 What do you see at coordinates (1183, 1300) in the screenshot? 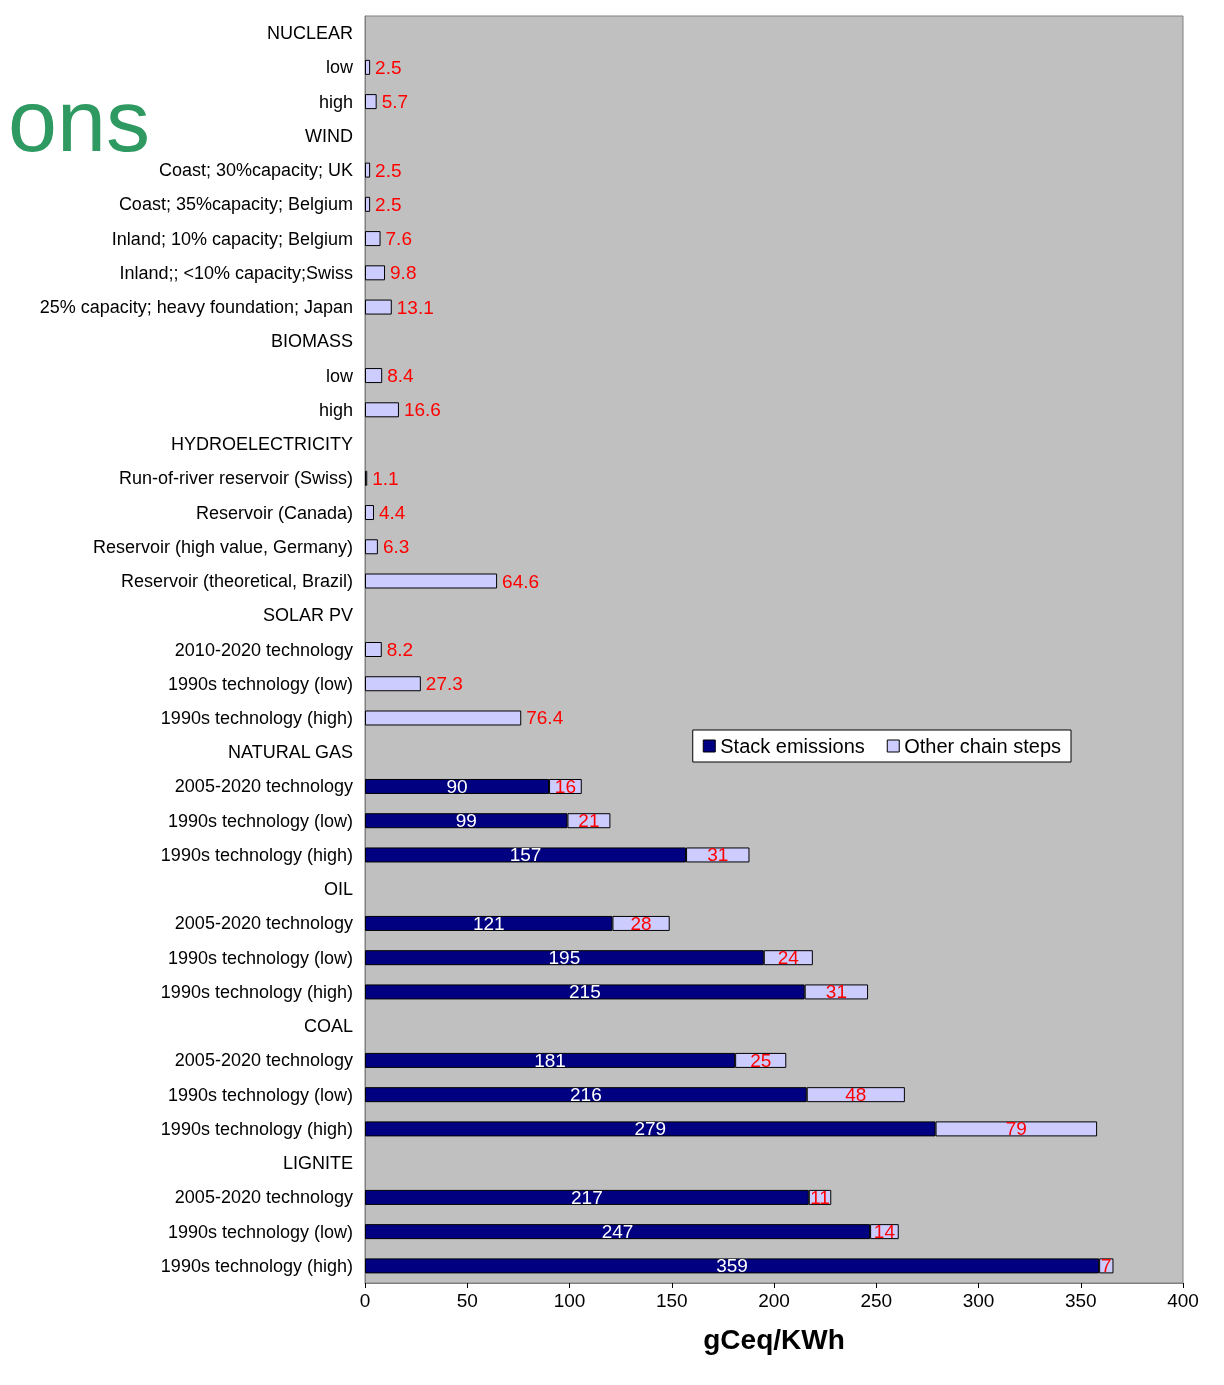
I see `x-tick-label: 400` at bounding box center [1183, 1300].